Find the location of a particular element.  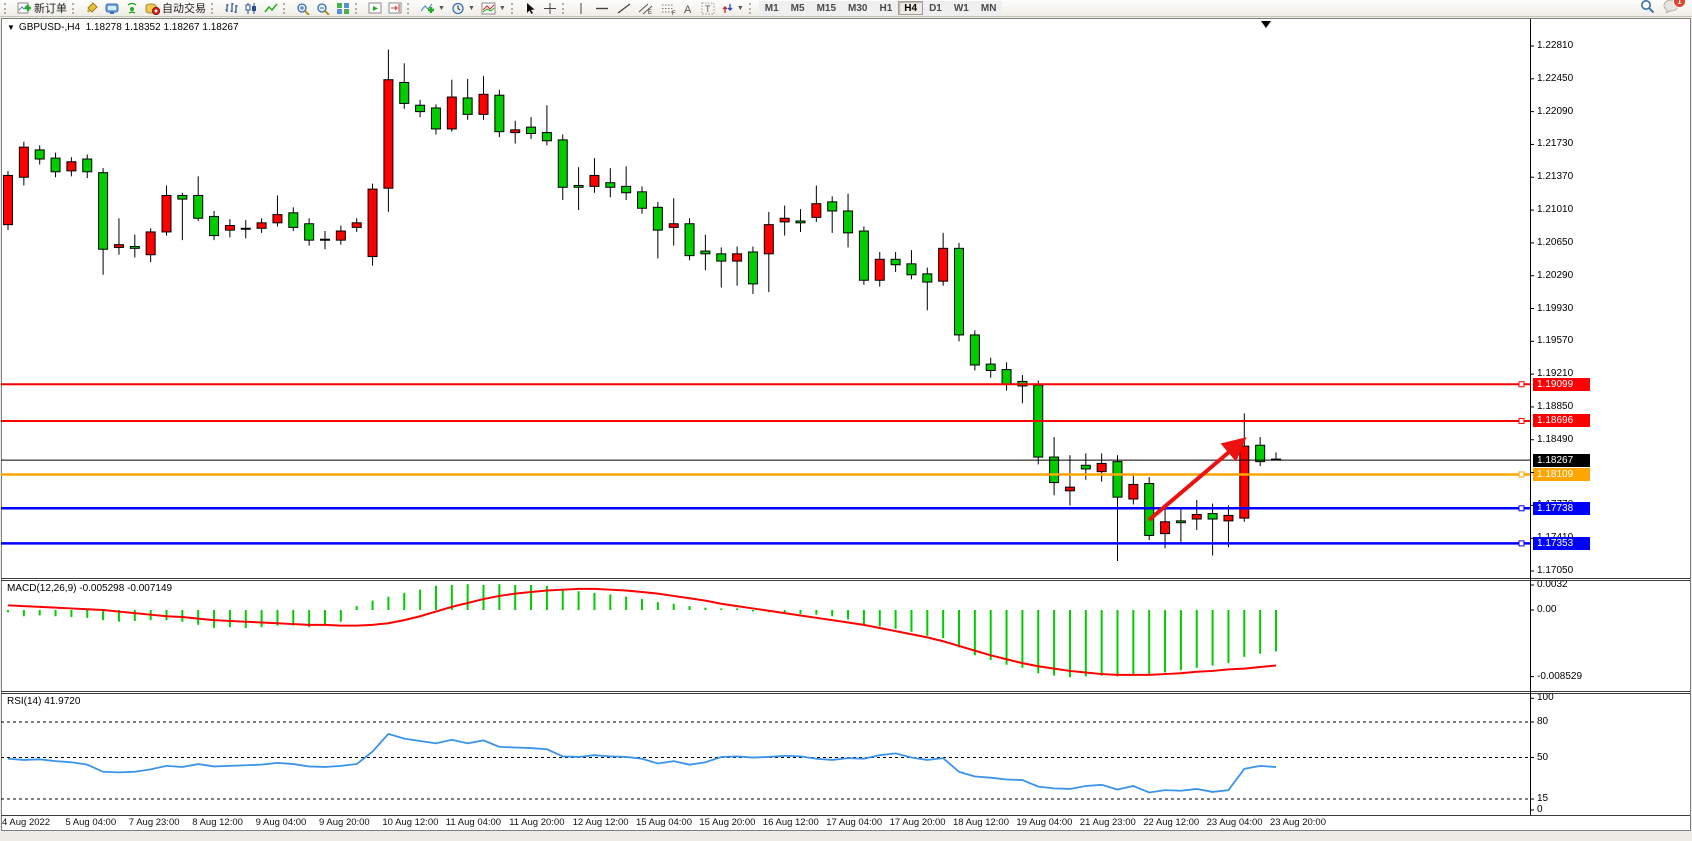

timeframe-button-m15: M15 is located at coordinates (826, 8).